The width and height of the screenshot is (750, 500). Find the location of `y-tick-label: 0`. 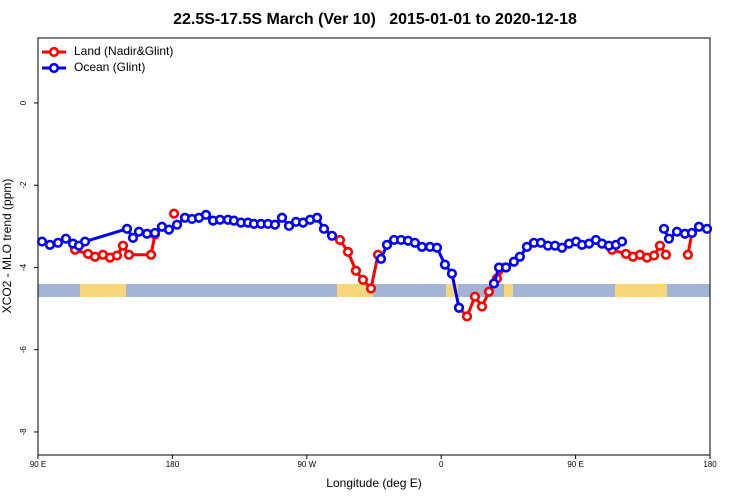

y-tick-label: 0 is located at coordinates (23, 102).